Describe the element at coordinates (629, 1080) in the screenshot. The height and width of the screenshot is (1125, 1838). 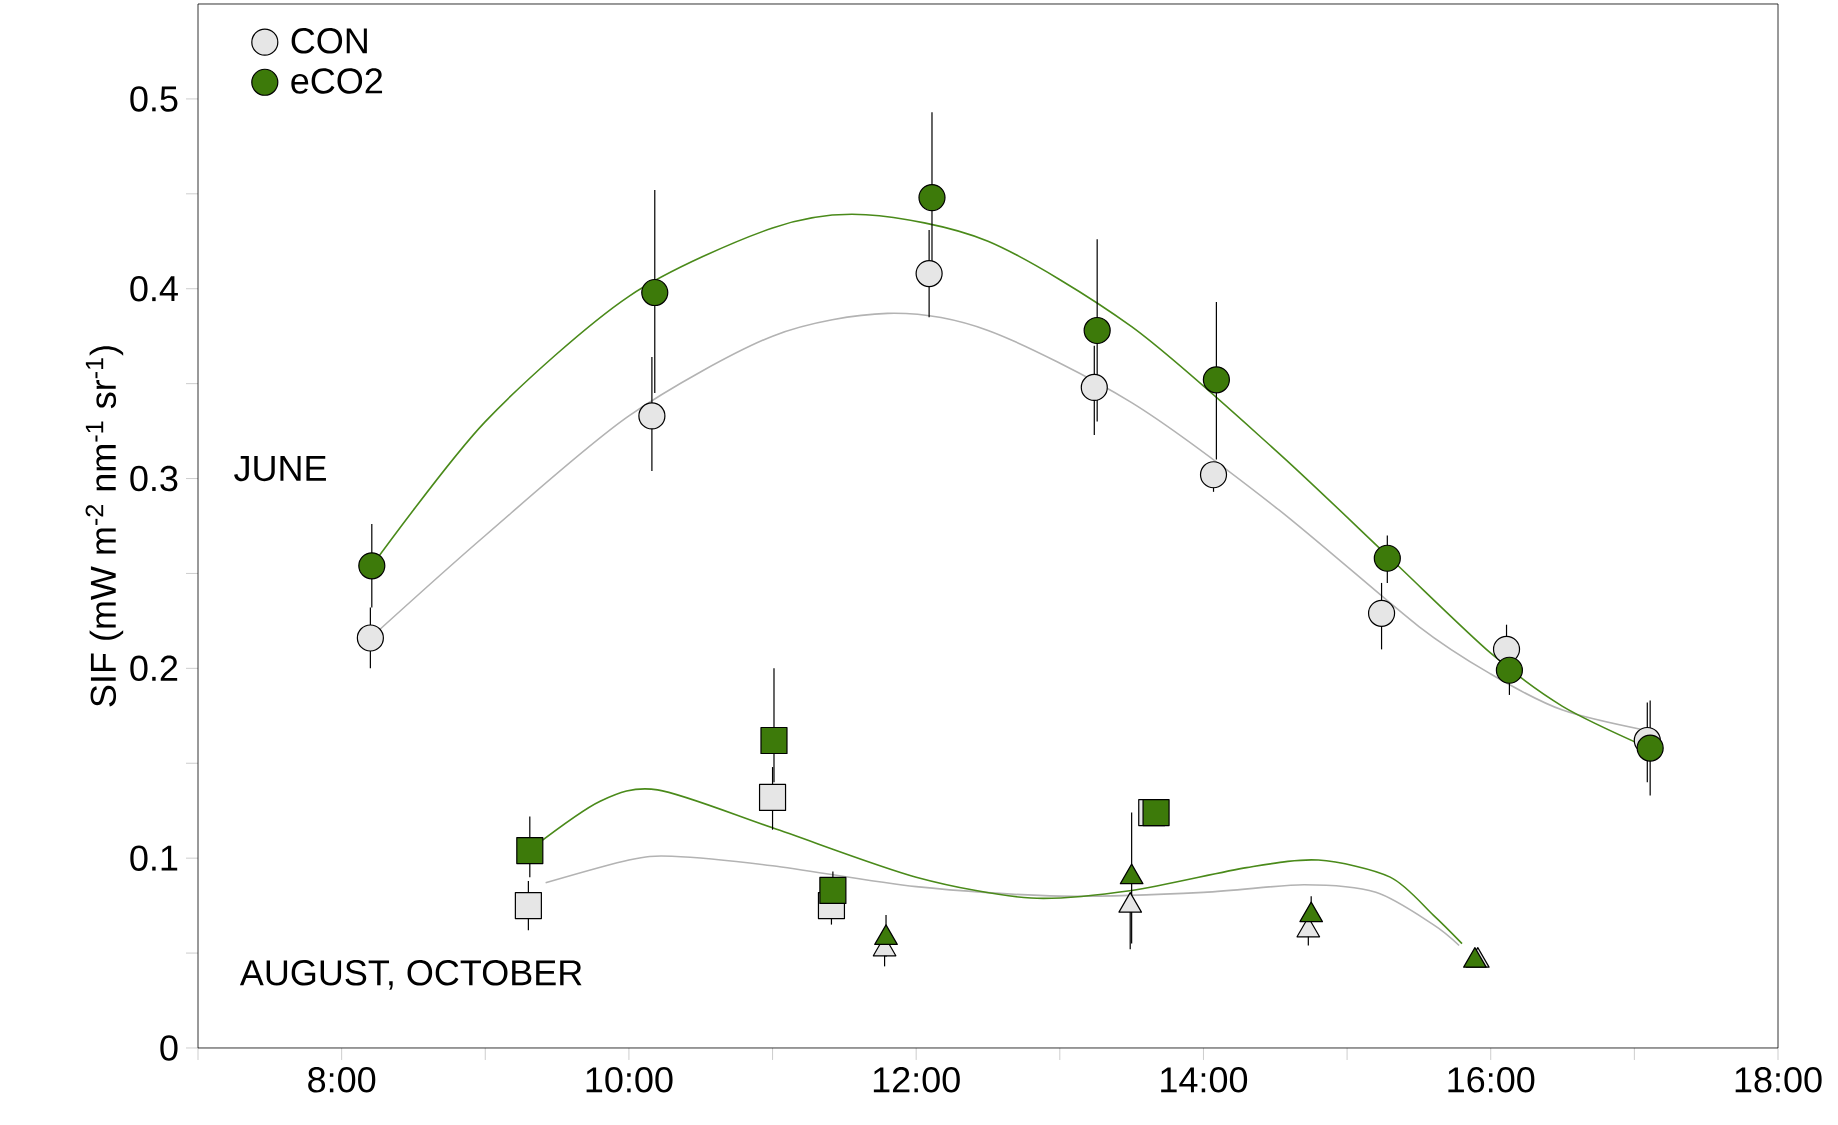
I see `x-tick-label: 10:00` at that location.